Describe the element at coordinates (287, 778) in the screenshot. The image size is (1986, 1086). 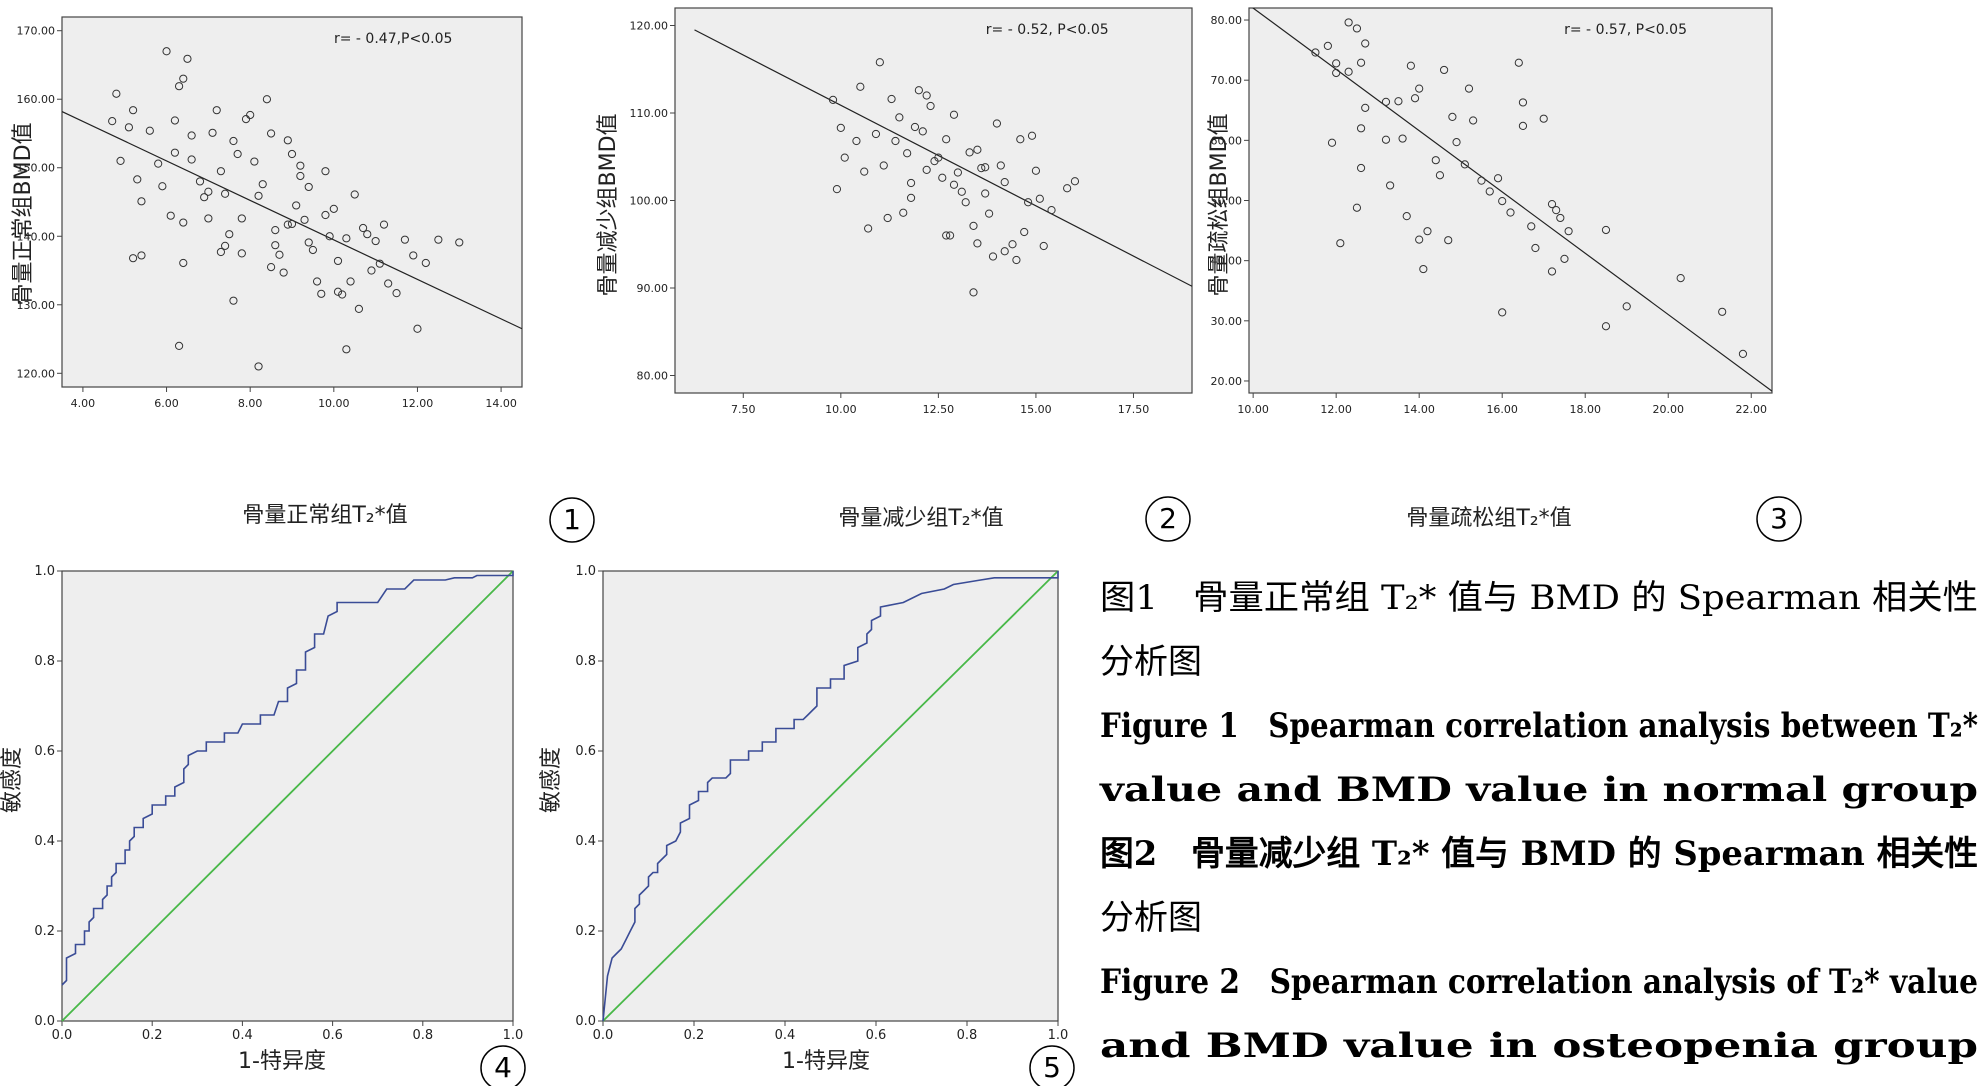
I see `roc-curve` at that location.